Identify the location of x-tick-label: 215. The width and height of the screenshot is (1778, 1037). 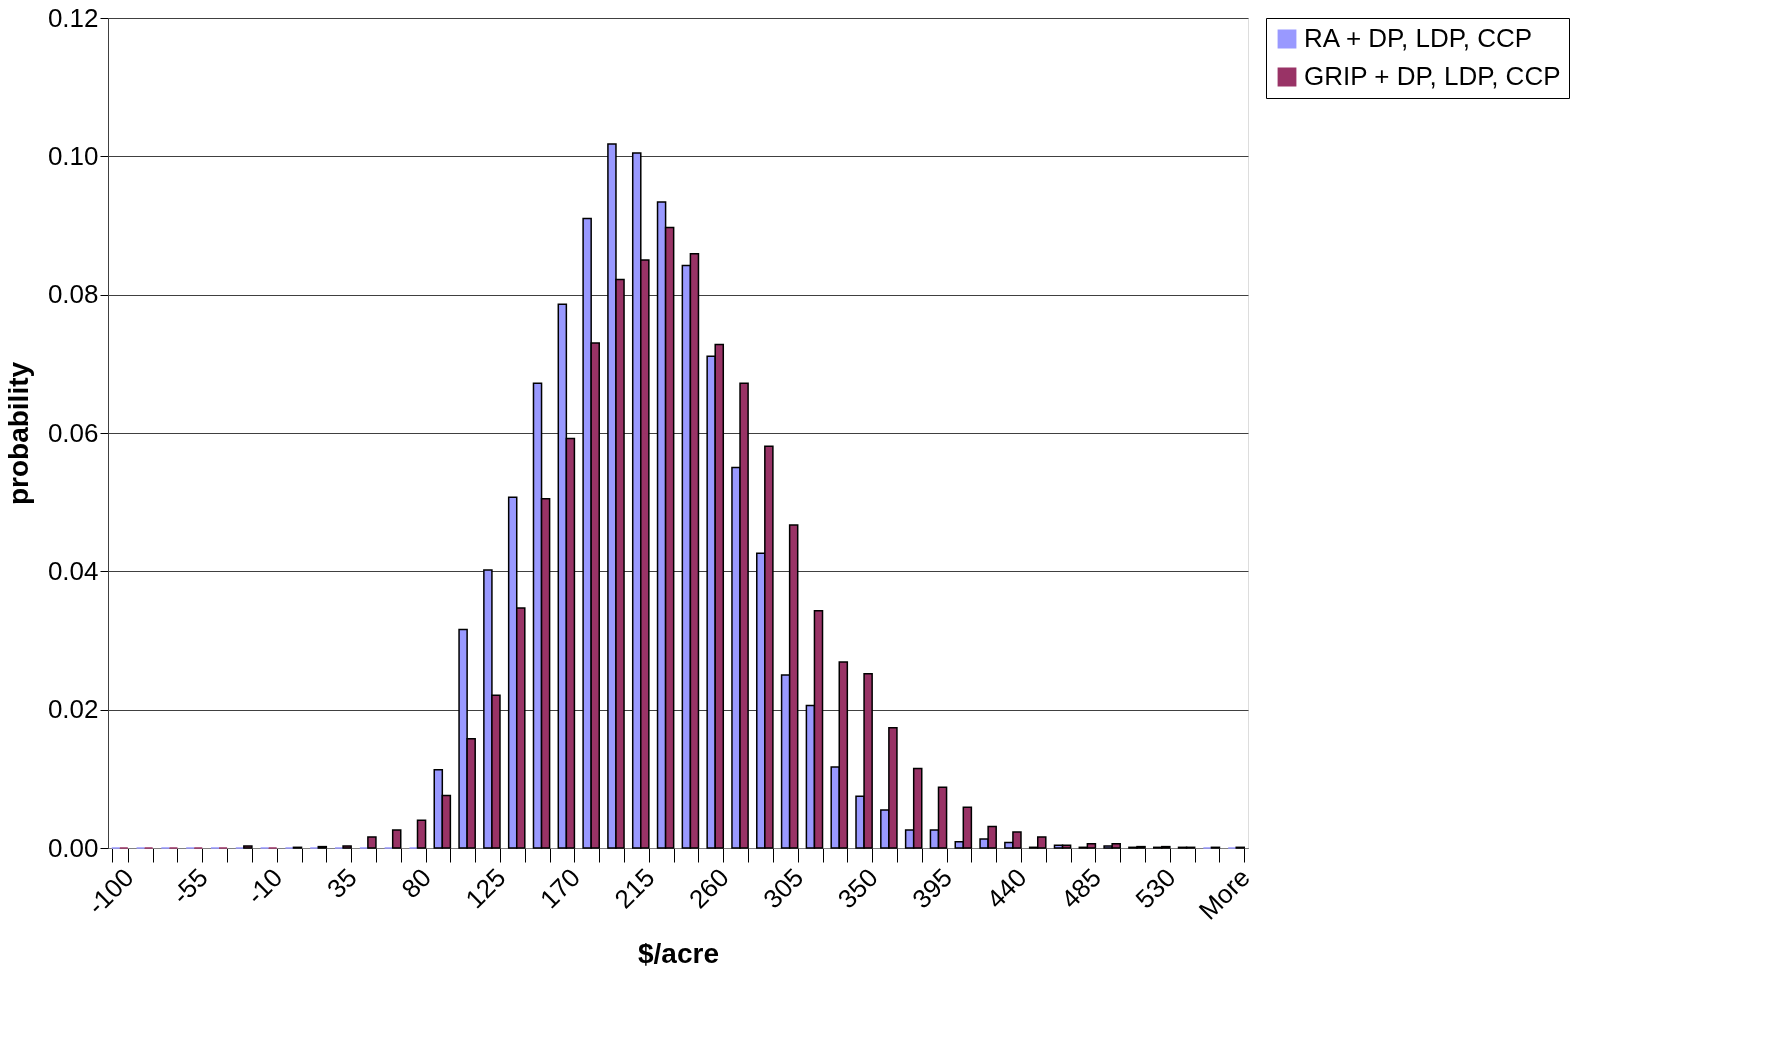
(634, 888).